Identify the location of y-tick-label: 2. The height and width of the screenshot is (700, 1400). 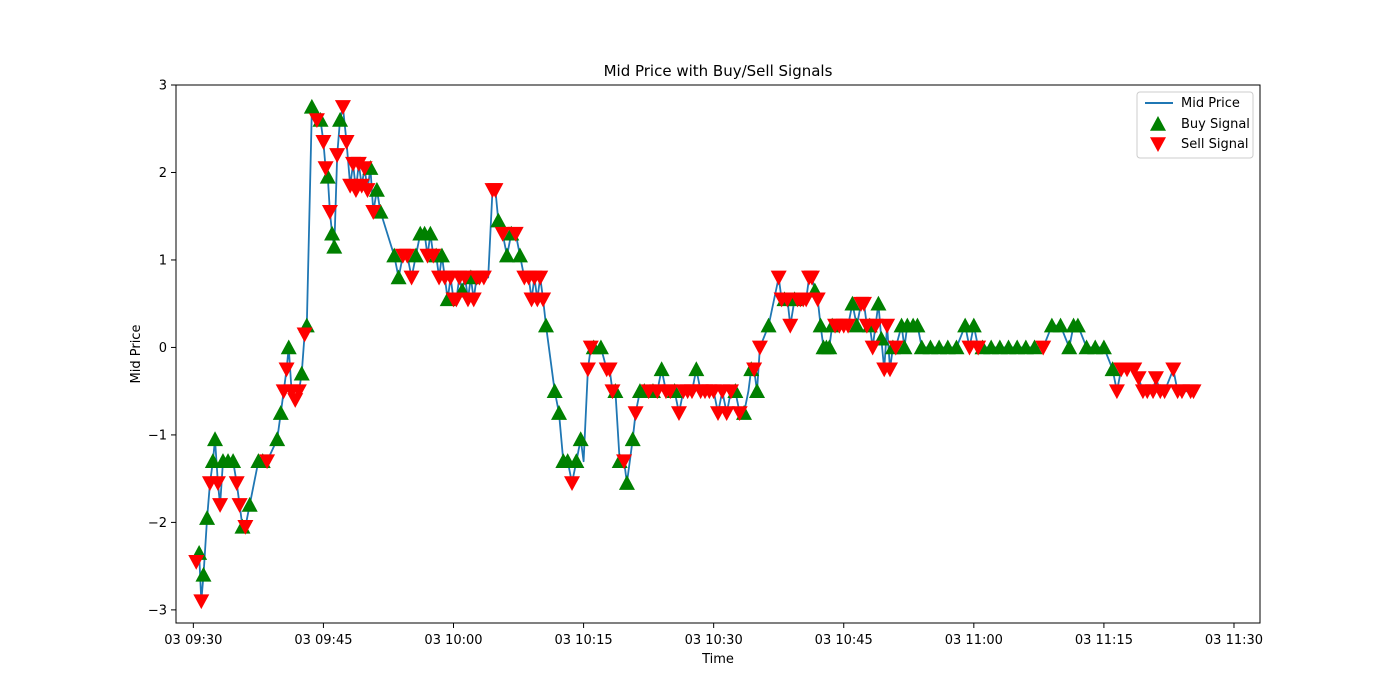
(163, 173).